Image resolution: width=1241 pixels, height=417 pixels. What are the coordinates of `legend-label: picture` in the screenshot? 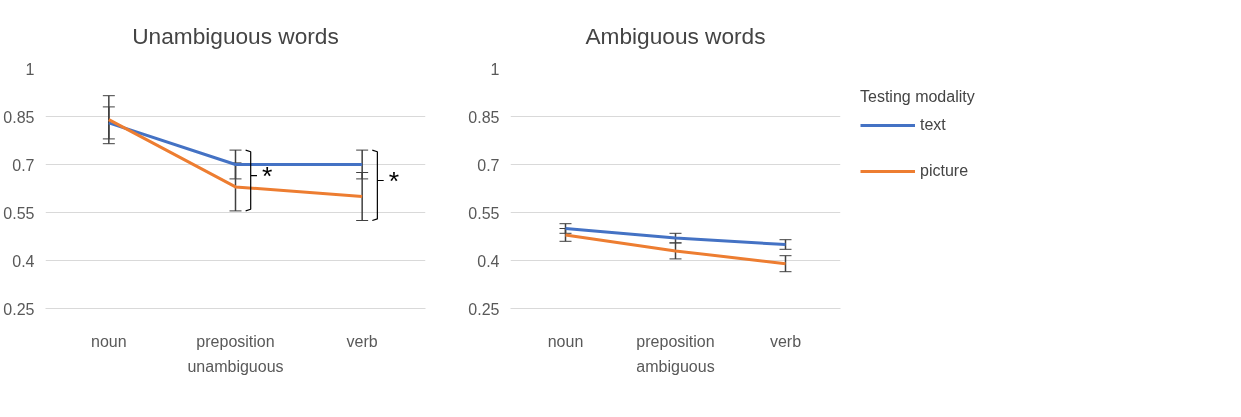 It's located at (944, 171).